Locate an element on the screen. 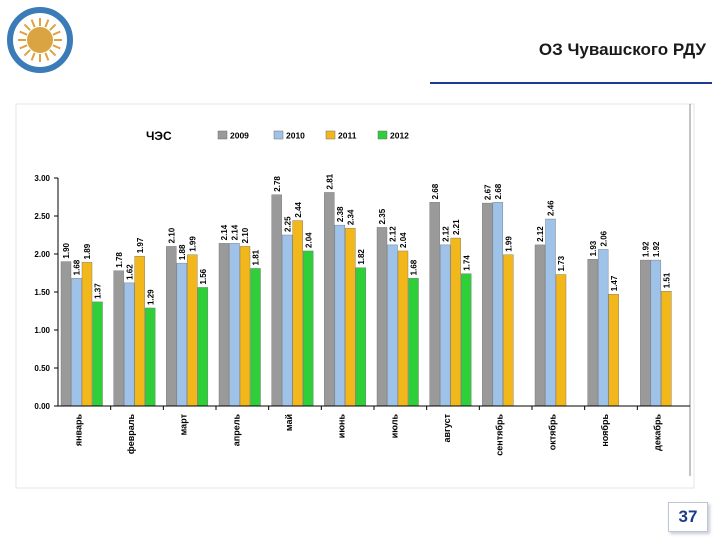 This screenshot has height=540, width=720. bar-value-label: 1.62 is located at coordinates (129, 272).